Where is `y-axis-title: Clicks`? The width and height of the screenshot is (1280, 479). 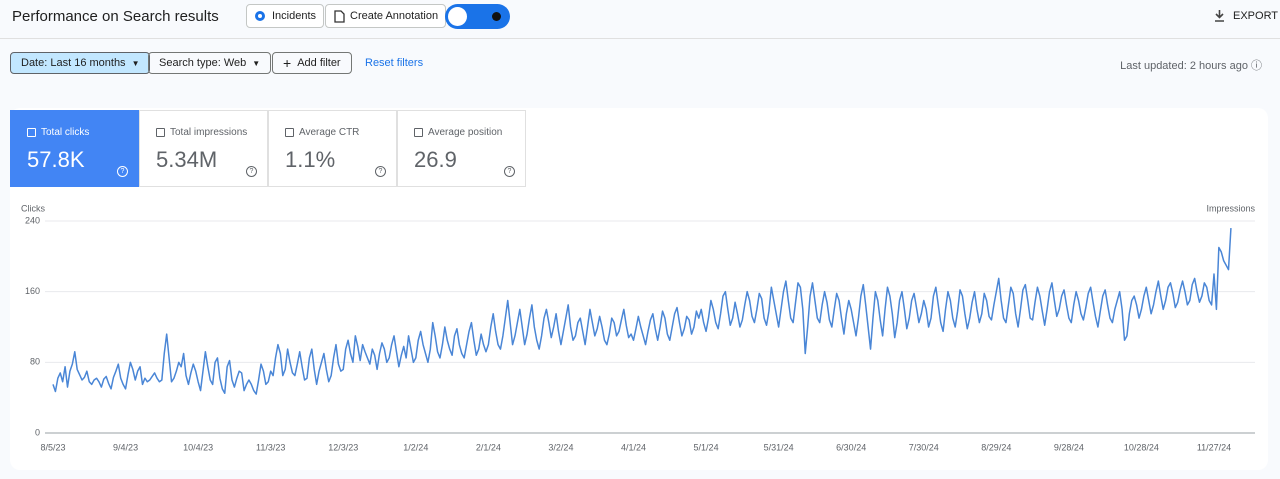 y-axis-title: Clicks is located at coordinates (33, 208).